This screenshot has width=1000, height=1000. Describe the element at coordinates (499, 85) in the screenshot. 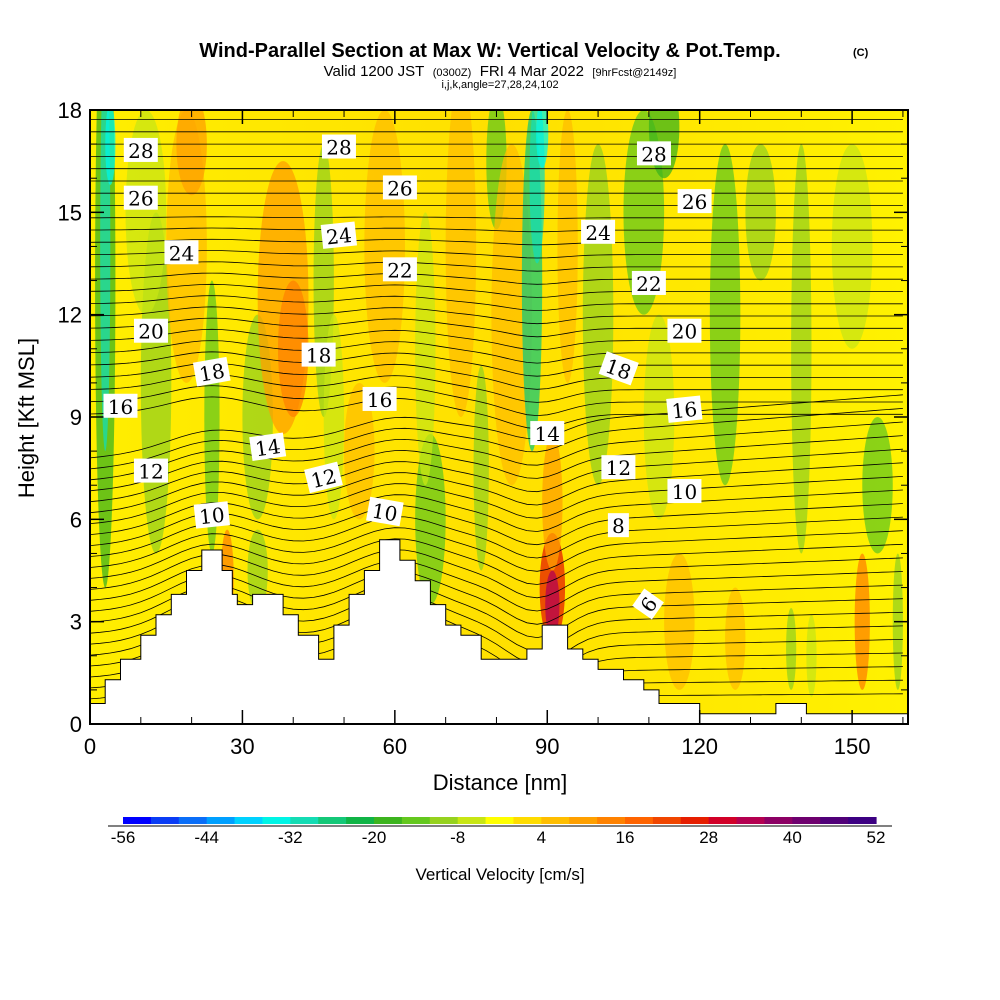

I see `grid-info: i,j,k,angle=27,28,24,102` at that location.